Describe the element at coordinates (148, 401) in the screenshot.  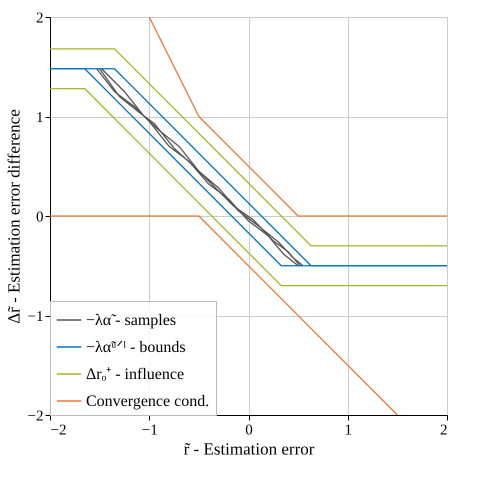
I see `legend-label: Convergence cond.` at that location.